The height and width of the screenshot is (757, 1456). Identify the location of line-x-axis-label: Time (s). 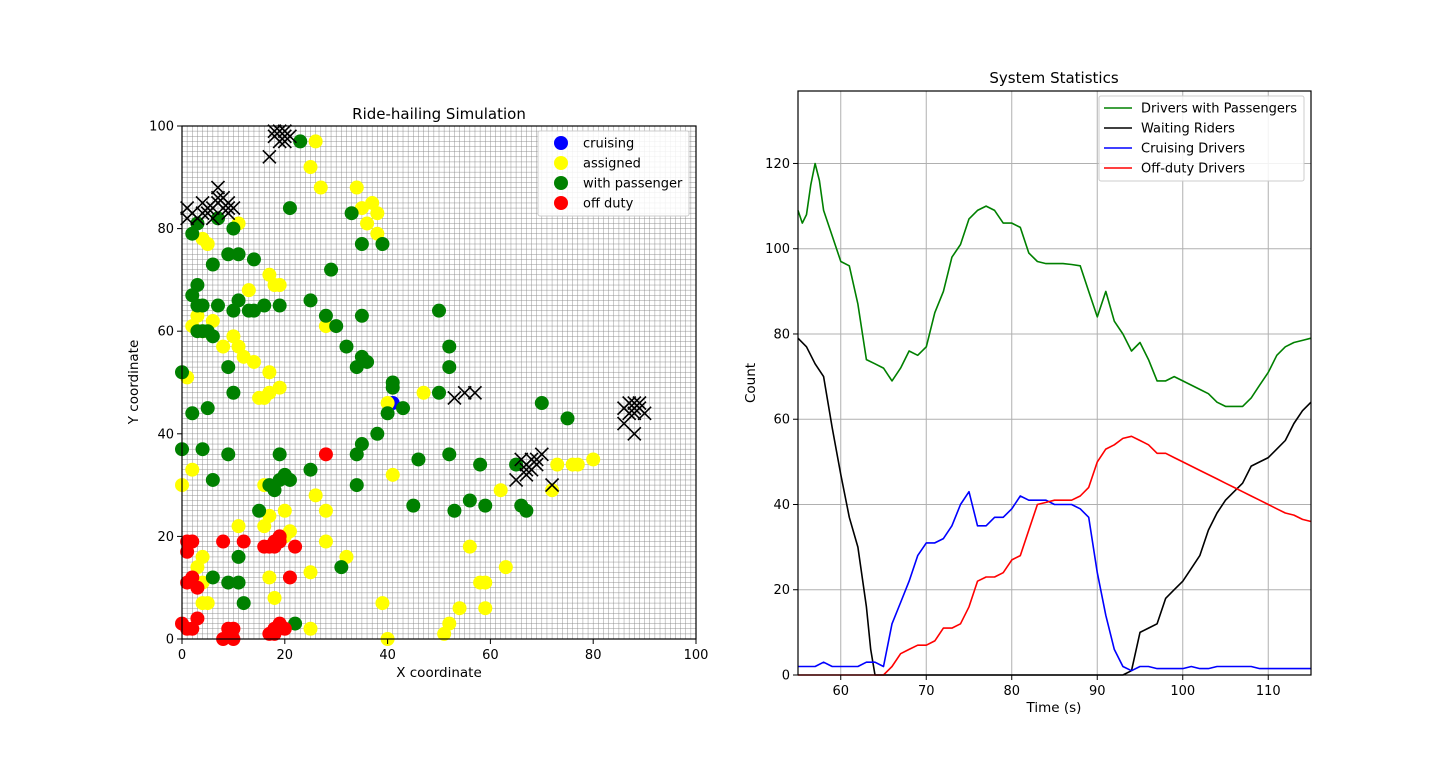
(1054, 708).